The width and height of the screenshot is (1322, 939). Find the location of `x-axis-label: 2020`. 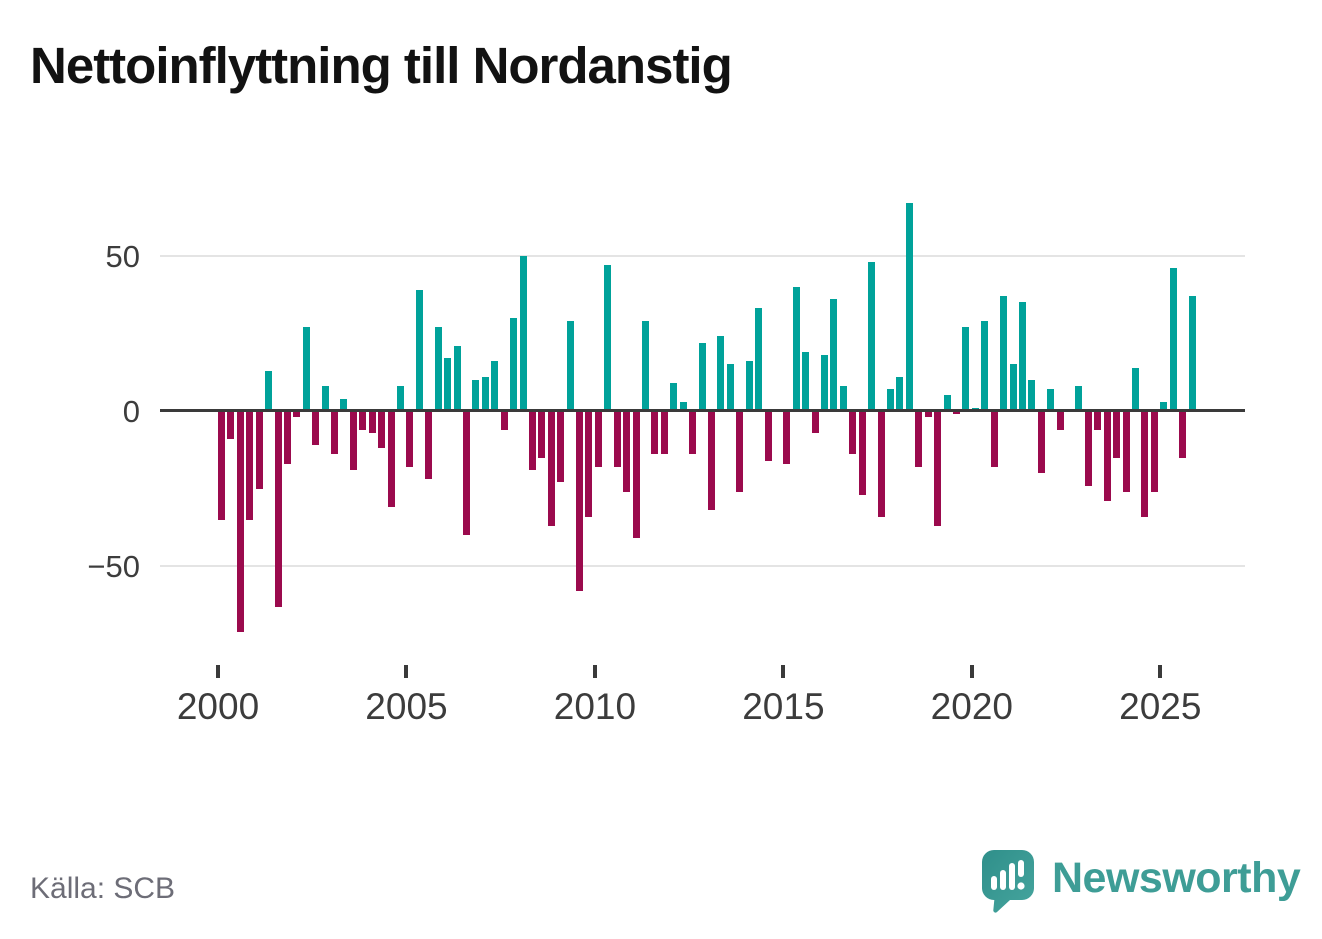

x-axis-label: 2020 is located at coordinates (971, 706).